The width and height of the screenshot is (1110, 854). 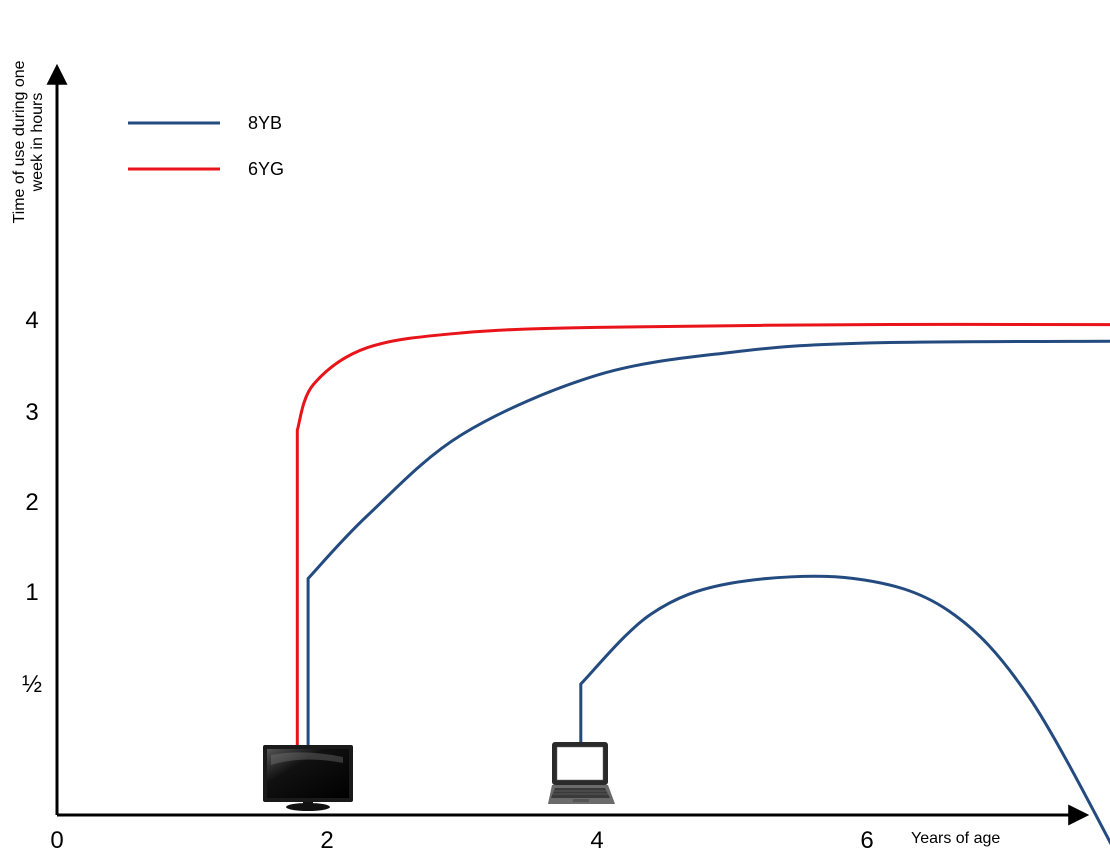 I want to click on y-tick-labels: ½ 1 2 3 4, so click(x=32, y=502).